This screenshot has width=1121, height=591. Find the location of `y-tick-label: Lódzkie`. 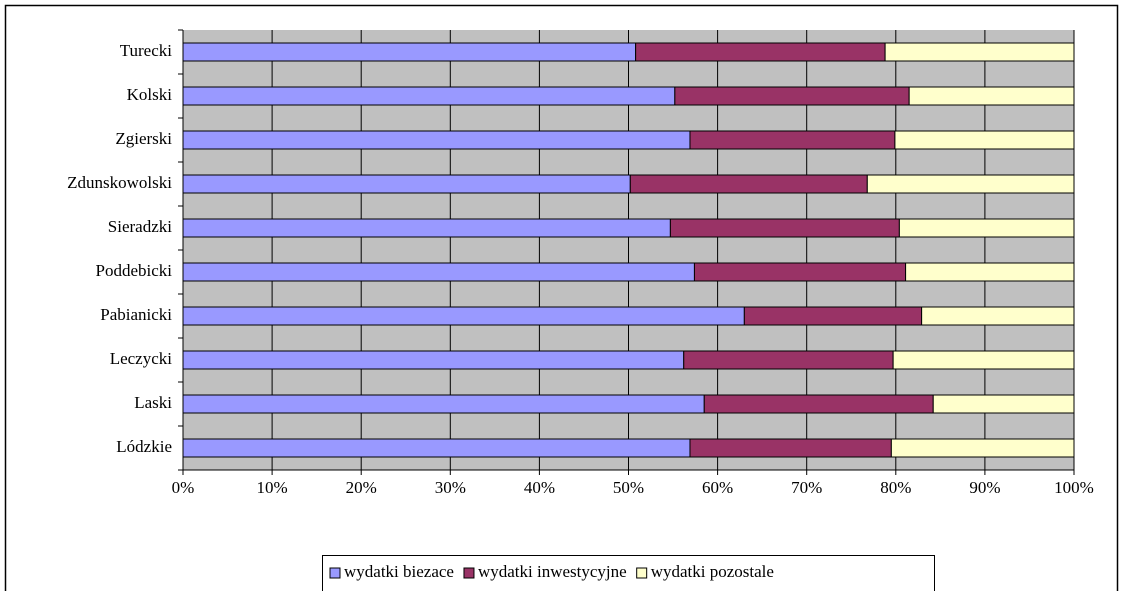

y-tick-label: Lódzkie is located at coordinates (144, 446).